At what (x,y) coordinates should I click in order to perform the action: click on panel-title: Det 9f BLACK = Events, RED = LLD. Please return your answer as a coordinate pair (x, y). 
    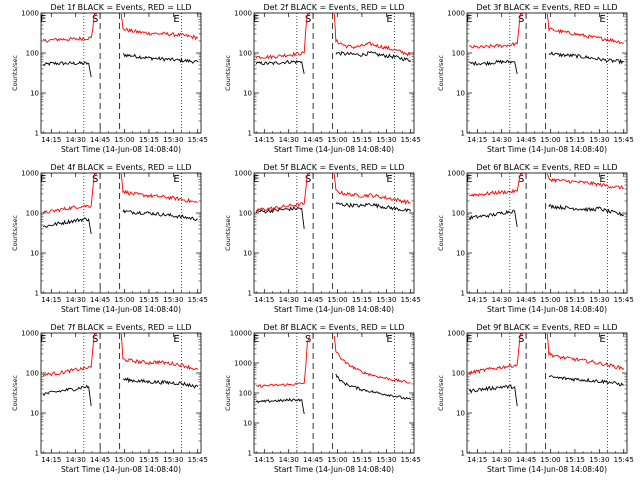
    Looking at the image, I should click on (546, 327).